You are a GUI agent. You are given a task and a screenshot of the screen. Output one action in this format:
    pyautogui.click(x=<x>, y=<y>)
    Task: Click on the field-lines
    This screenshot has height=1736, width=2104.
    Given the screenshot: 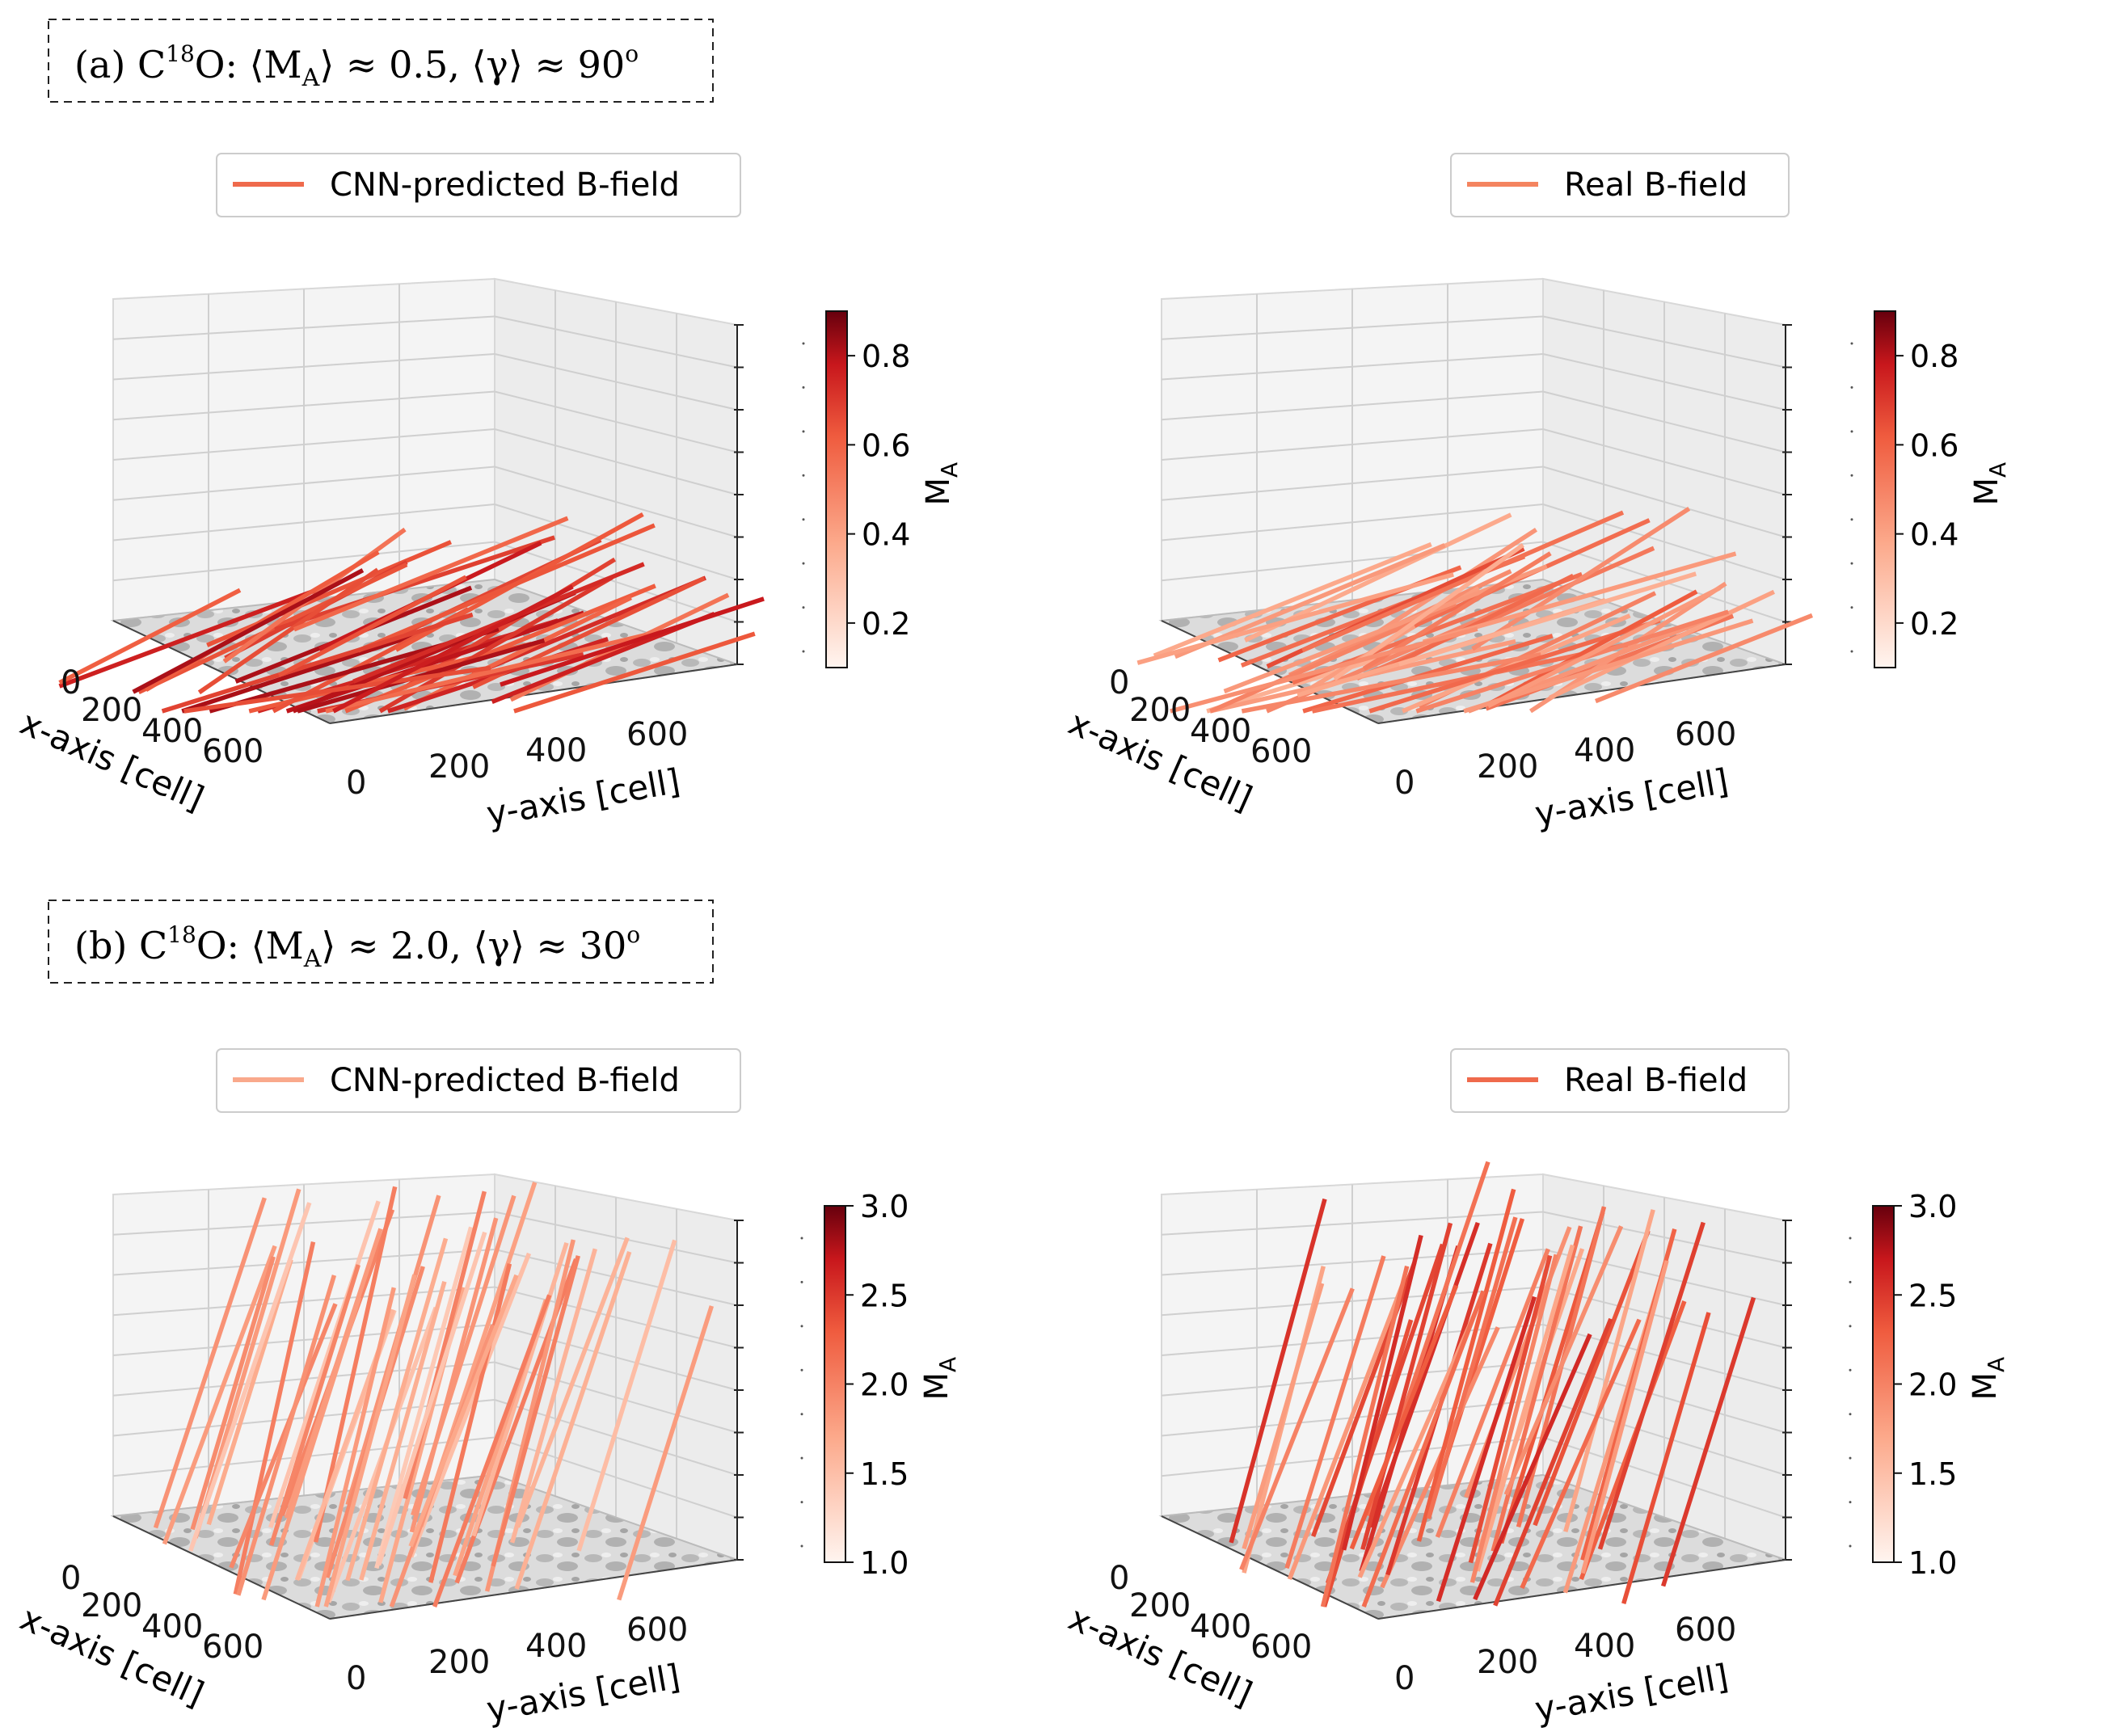 What is the action you would take?
    pyautogui.click(x=411, y=613)
    